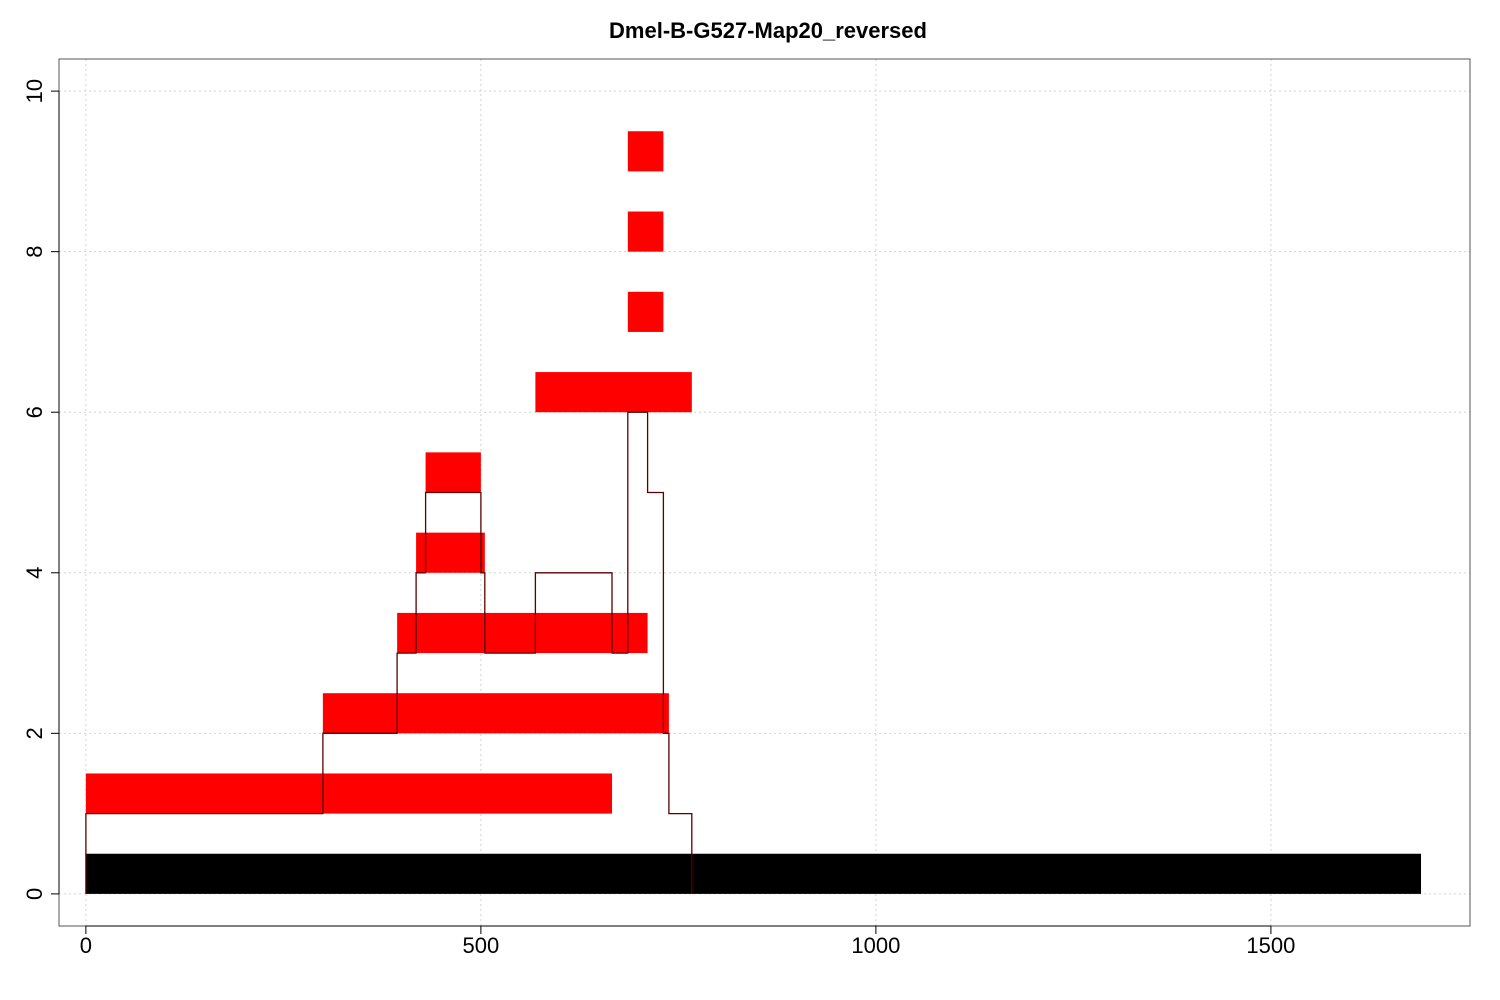 This screenshot has width=1500, height=1000. What do you see at coordinates (86, 945) in the screenshot?
I see `x-tick-label: 0` at bounding box center [86, 945].